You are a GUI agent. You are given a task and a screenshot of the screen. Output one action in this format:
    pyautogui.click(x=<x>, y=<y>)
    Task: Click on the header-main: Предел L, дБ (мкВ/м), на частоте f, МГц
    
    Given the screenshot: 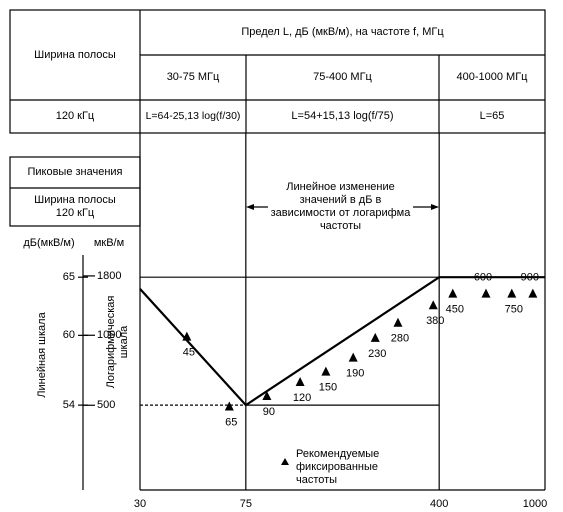 What is the action you would take?
    pyautogui.click(x=342, y=32)
    